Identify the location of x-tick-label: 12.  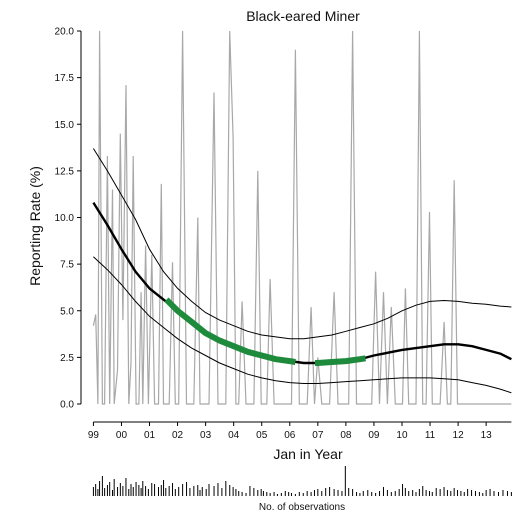
(459, 435).